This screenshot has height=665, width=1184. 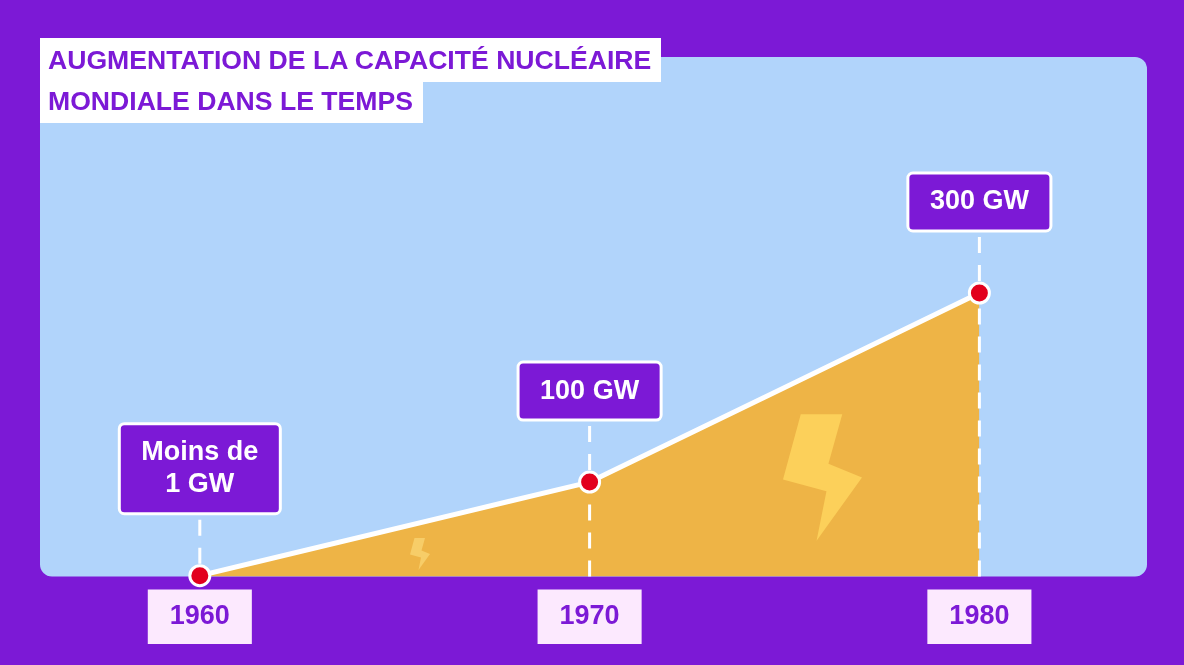 I want to click on data-label: 100 GW, so click(x=590, y=389).